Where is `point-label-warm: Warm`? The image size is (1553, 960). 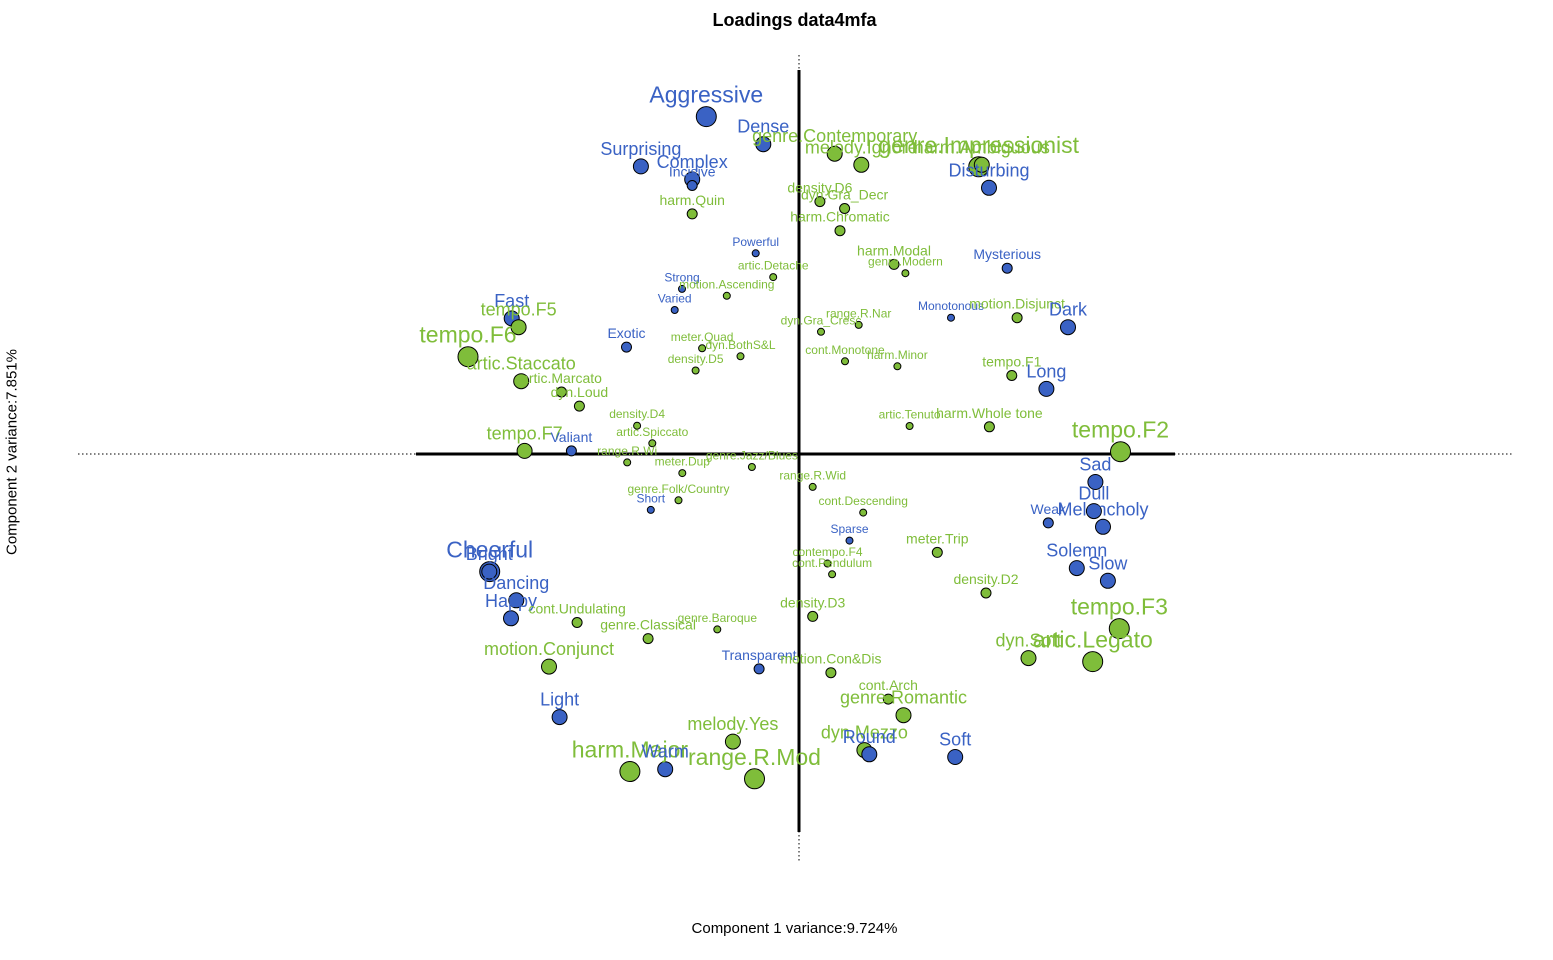 point-label-warm: Warm is located at coordinates (665, 752).